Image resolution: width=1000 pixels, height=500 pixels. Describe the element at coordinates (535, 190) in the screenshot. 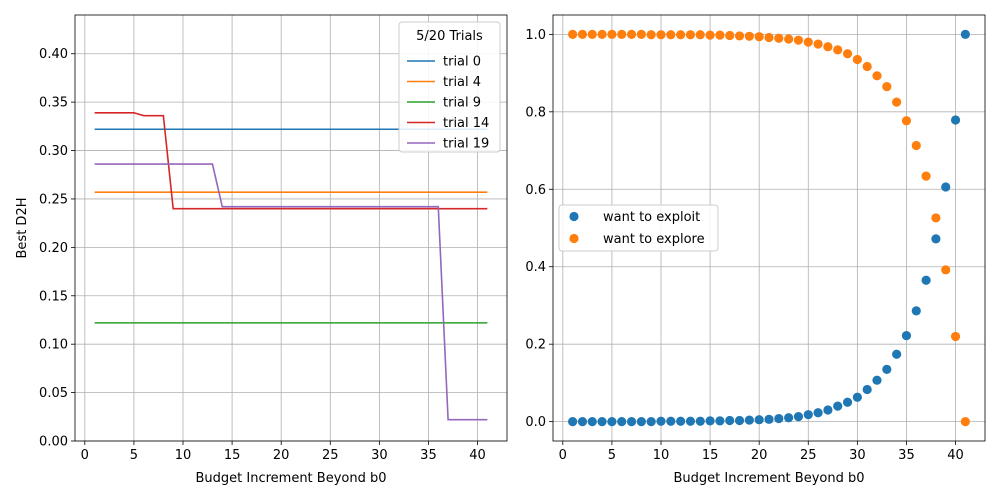

I see `y-tick-label: 0.6` at that location.